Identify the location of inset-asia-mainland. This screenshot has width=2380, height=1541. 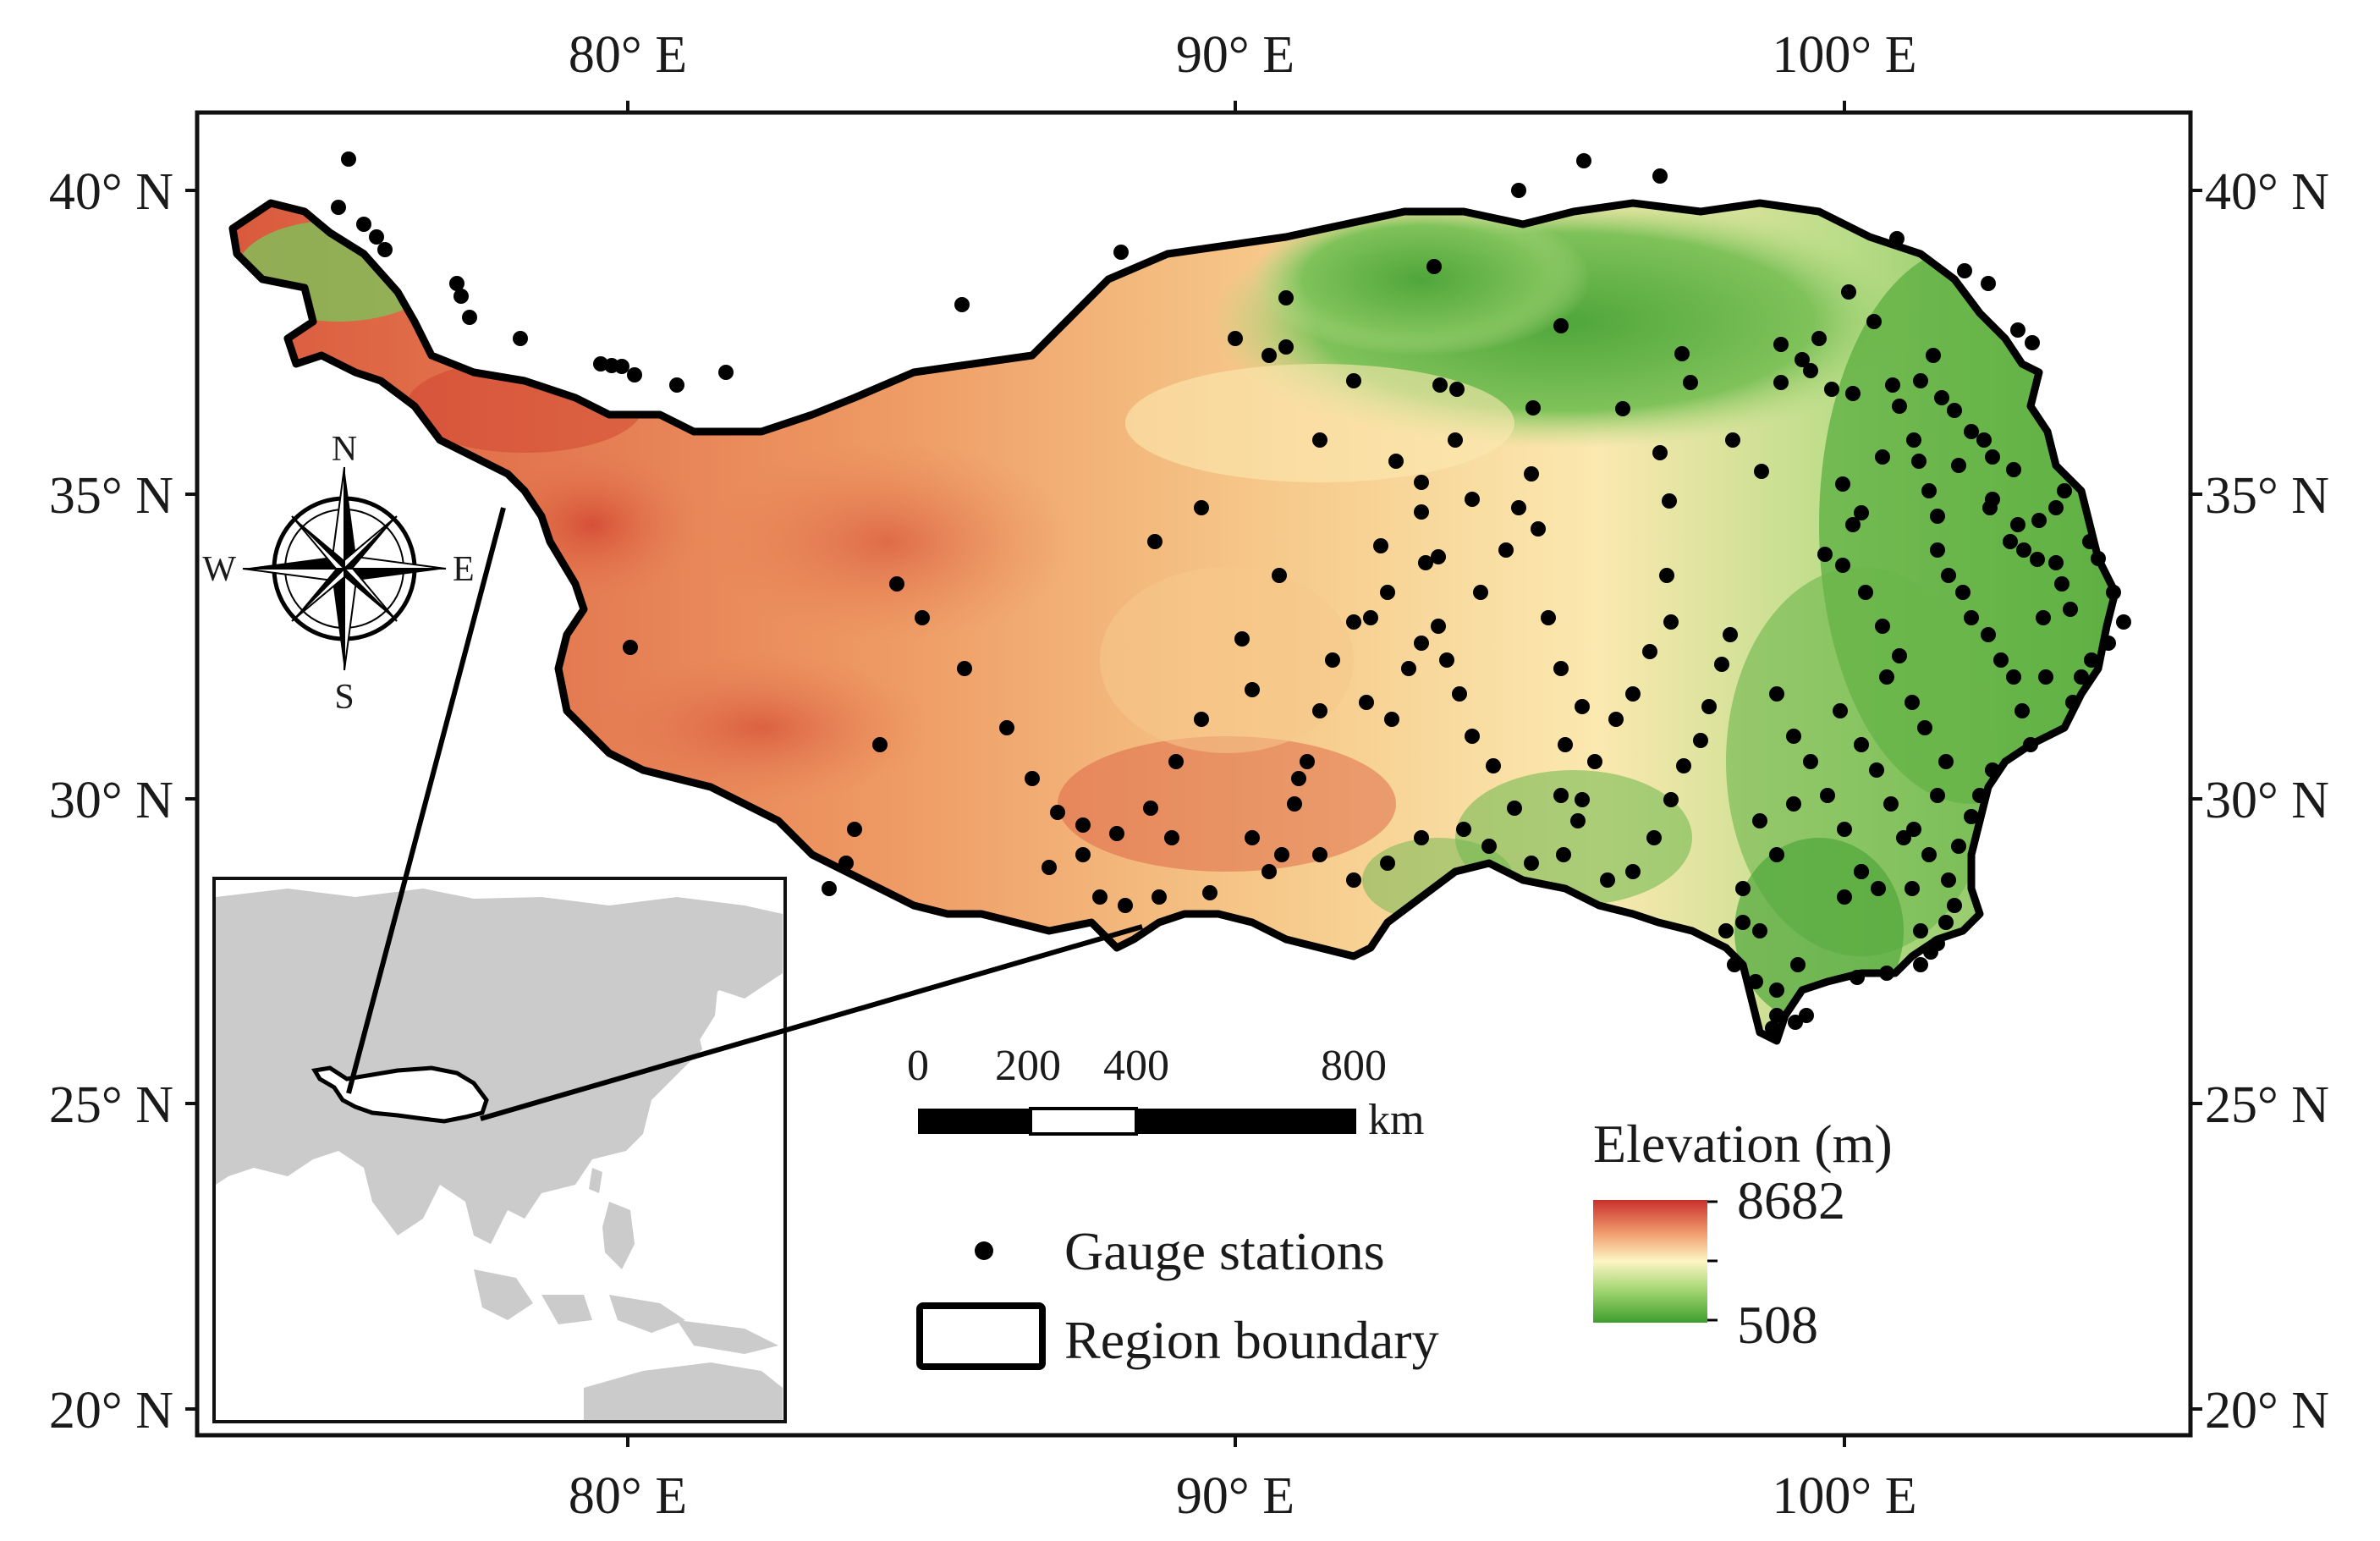
(499, 1066).